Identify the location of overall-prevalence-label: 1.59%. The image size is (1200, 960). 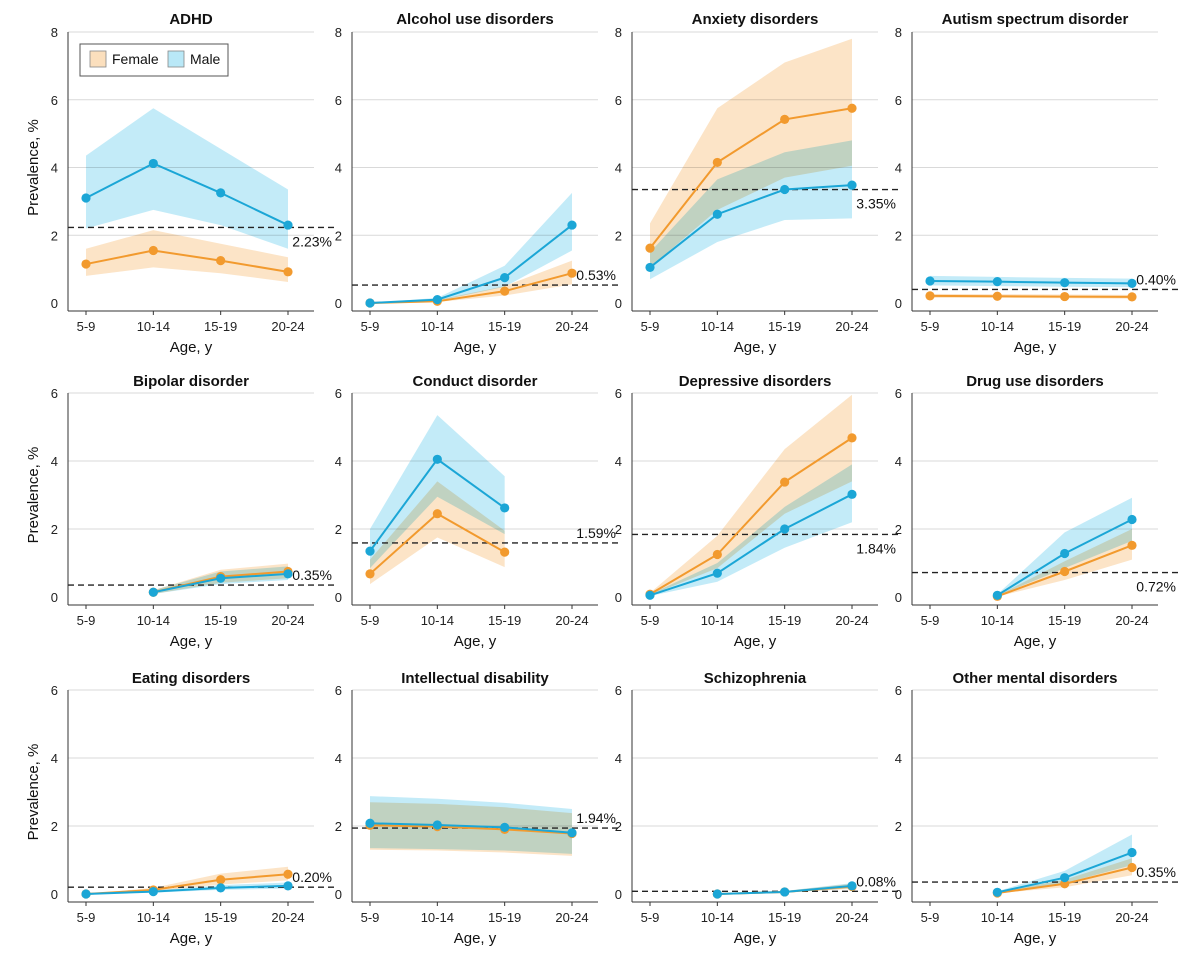
(596, 533).